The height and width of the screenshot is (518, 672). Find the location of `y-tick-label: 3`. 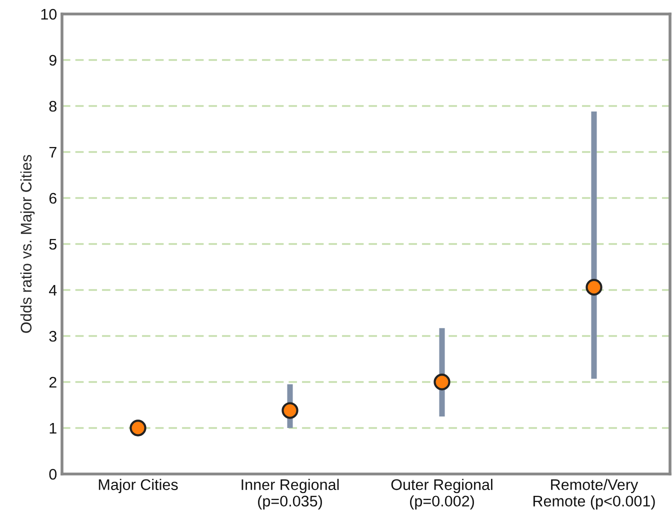

y-tick-label: 3 is located at coordinates (52, 336).